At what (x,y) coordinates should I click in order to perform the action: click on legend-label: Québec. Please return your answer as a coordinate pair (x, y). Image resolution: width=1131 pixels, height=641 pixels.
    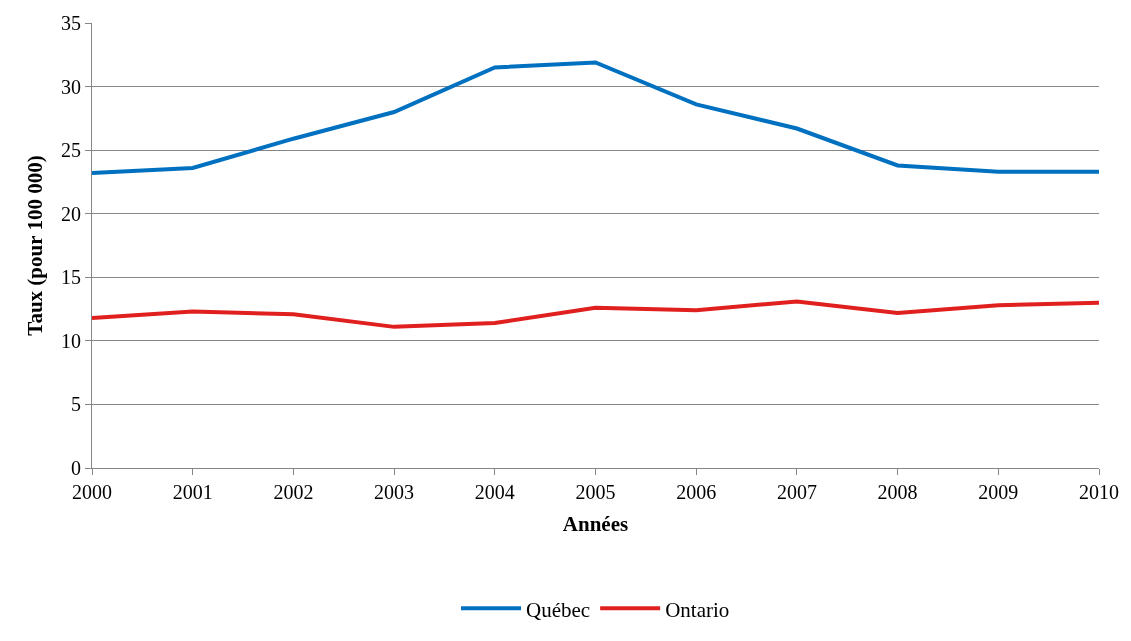
    Looking at the image, I should click on (558, 609).